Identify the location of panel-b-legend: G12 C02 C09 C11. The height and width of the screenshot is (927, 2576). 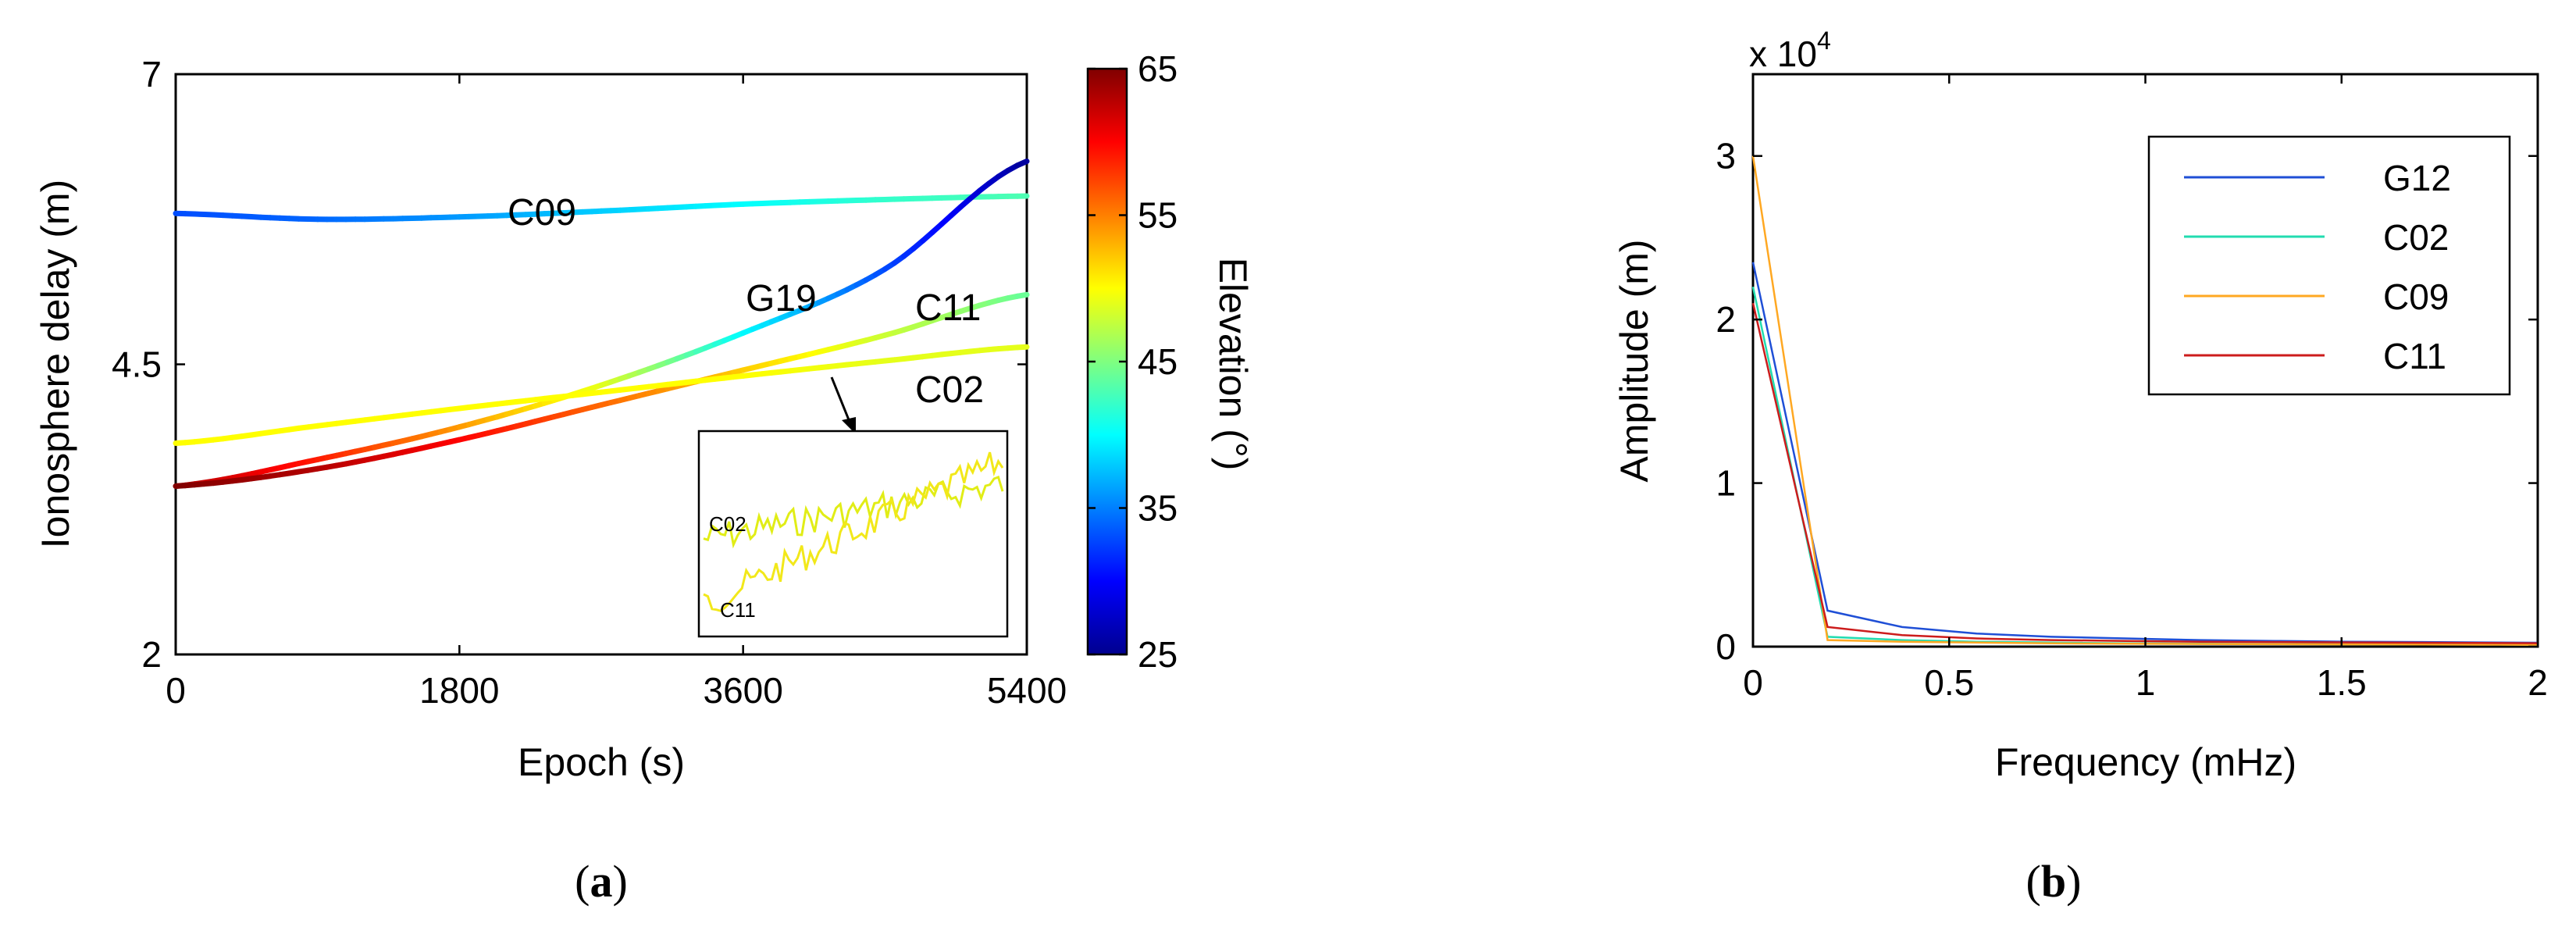
(2329, 266).